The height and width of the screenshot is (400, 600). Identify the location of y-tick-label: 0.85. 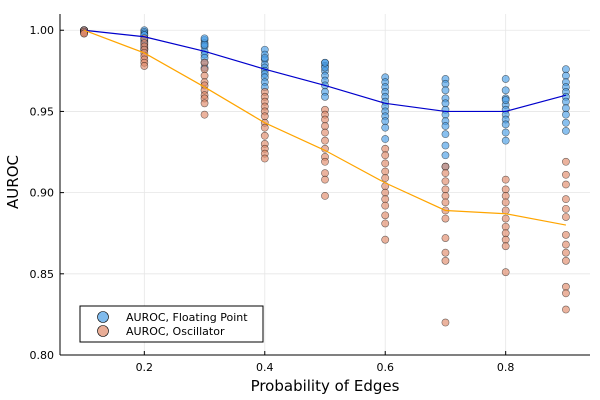
(42, 274).